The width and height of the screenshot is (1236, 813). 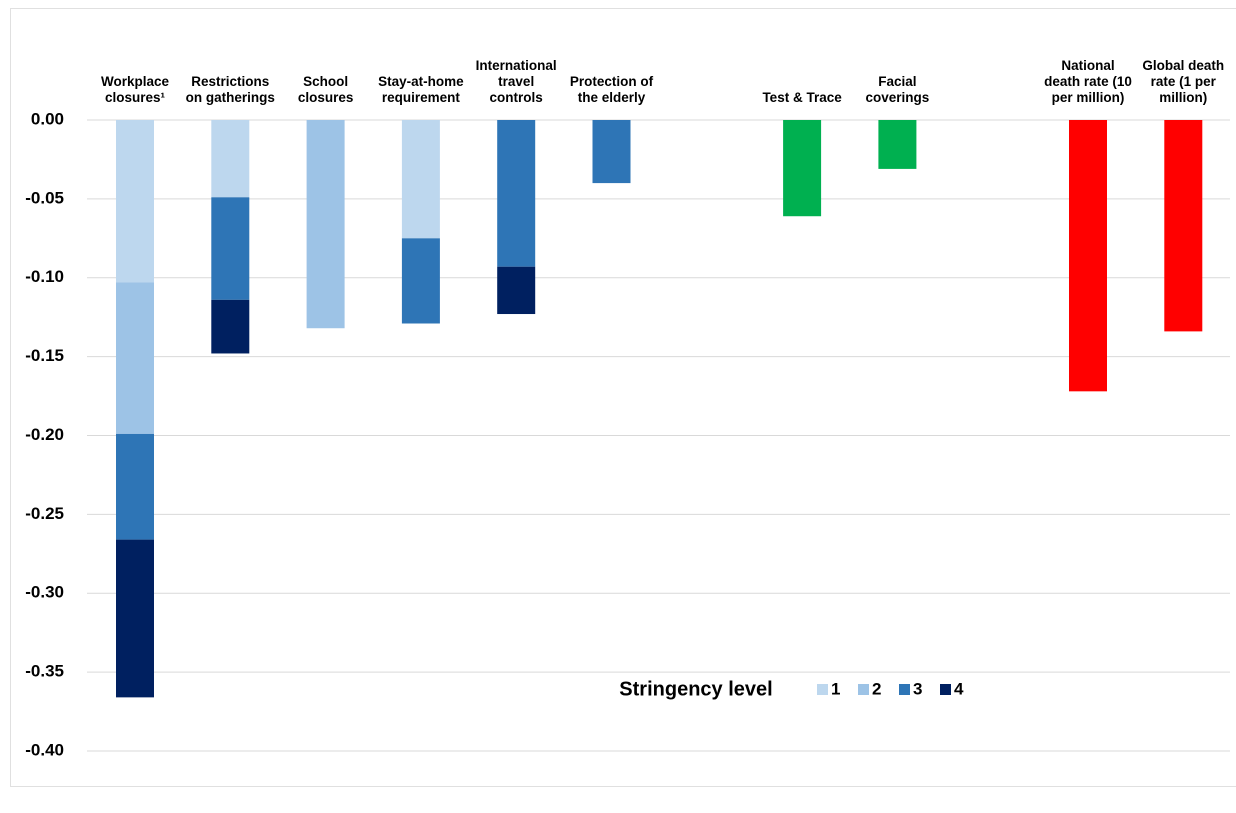 I want to click on y-tick-label: -0.20, so click(x=44, y=434).